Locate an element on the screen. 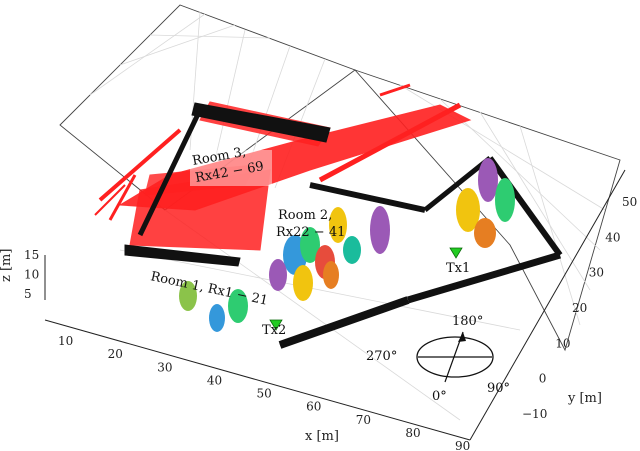  x-tick-label: 90 is located at coordinates (462, 445).